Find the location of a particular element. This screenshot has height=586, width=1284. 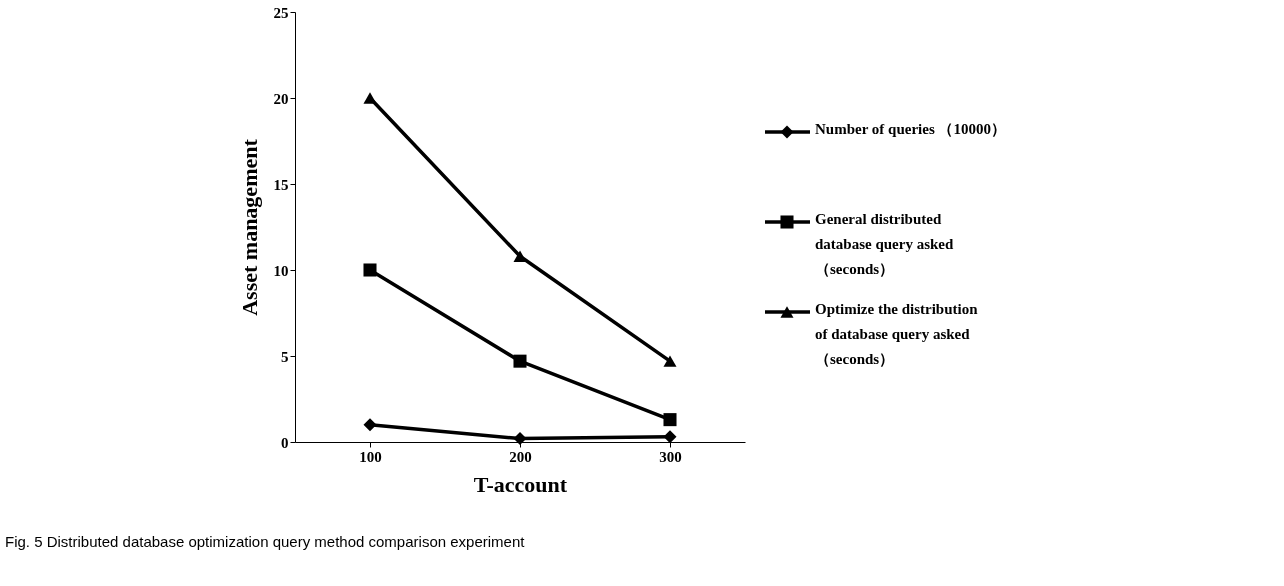

y-tick-label: 10 is located at coordinates (281, 270).